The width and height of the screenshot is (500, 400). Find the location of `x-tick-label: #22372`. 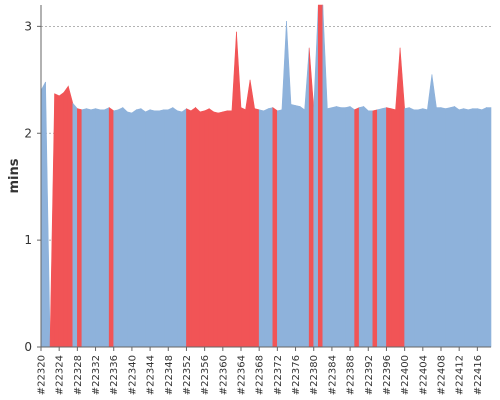

x-tick-label: #22372 is located at coordinates (278, 375).